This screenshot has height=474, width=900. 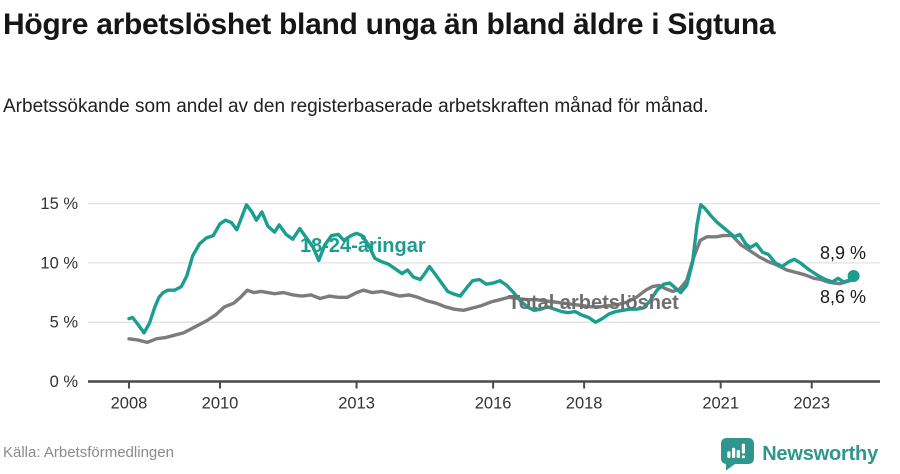 I want to click on brand-wordmark: Newsworthy, so click(x=820, y=454).